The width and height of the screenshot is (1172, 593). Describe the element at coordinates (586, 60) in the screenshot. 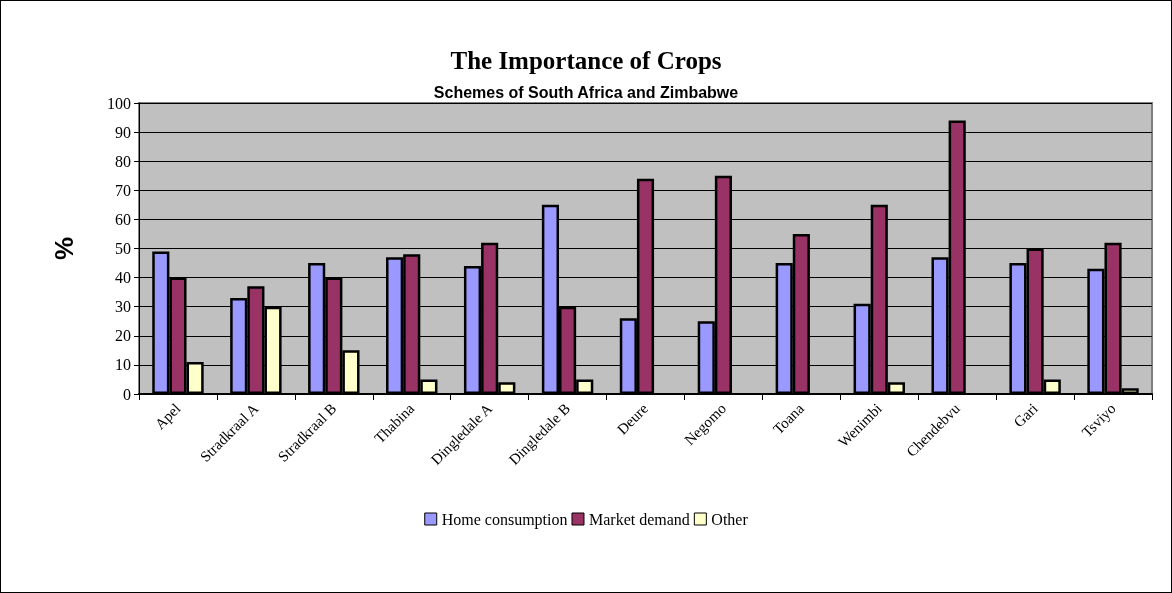

I see `chart-title: The Importance of Crops` at that location.